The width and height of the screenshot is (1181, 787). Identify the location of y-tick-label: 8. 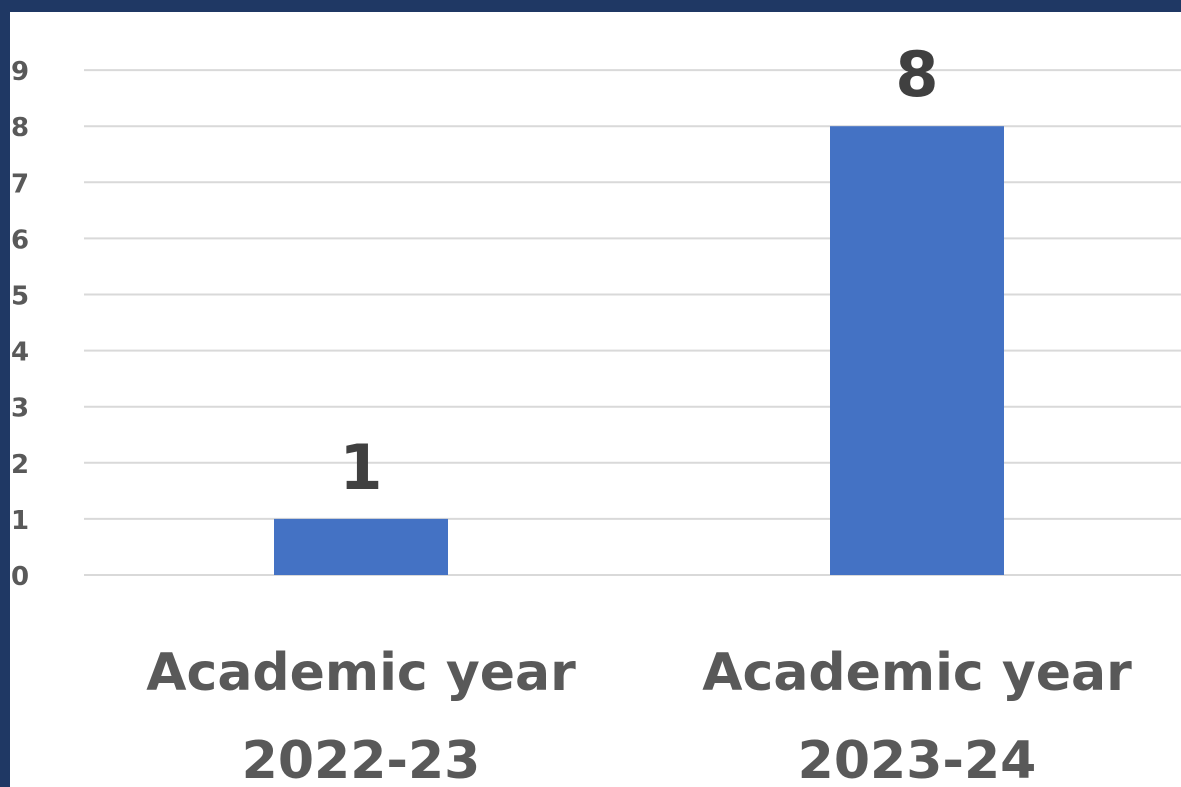
(20, 128).